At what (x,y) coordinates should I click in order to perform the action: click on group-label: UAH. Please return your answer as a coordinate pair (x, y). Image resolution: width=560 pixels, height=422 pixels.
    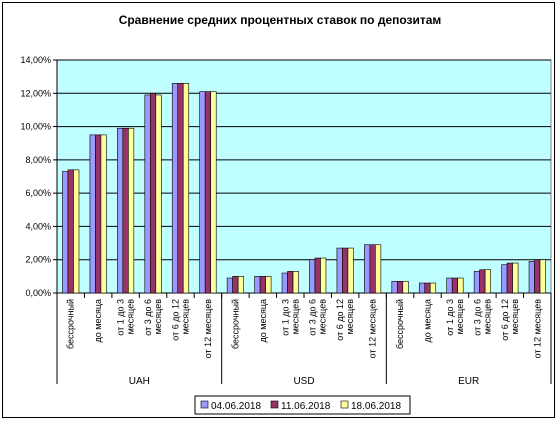
    Looking at the image, I should click on (139, 381).